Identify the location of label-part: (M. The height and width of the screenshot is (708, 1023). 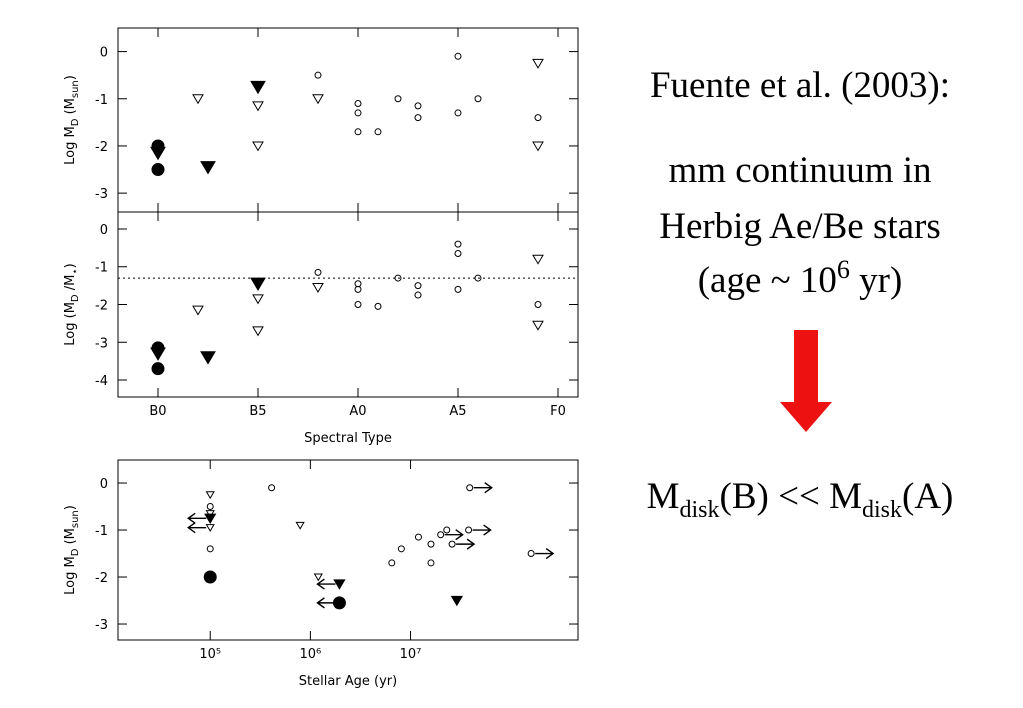
(70, 538).